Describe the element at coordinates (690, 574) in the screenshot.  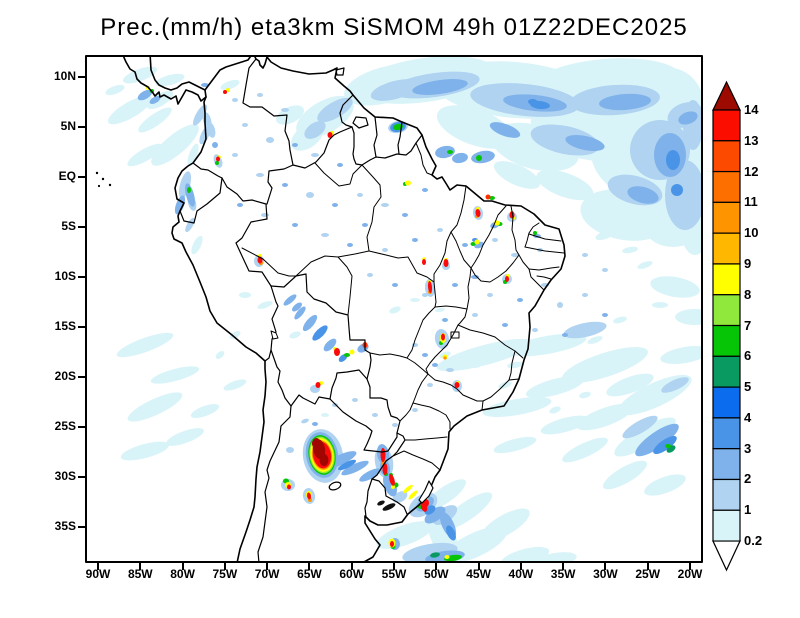
I see `lon-tick-label: 20W` at that location.